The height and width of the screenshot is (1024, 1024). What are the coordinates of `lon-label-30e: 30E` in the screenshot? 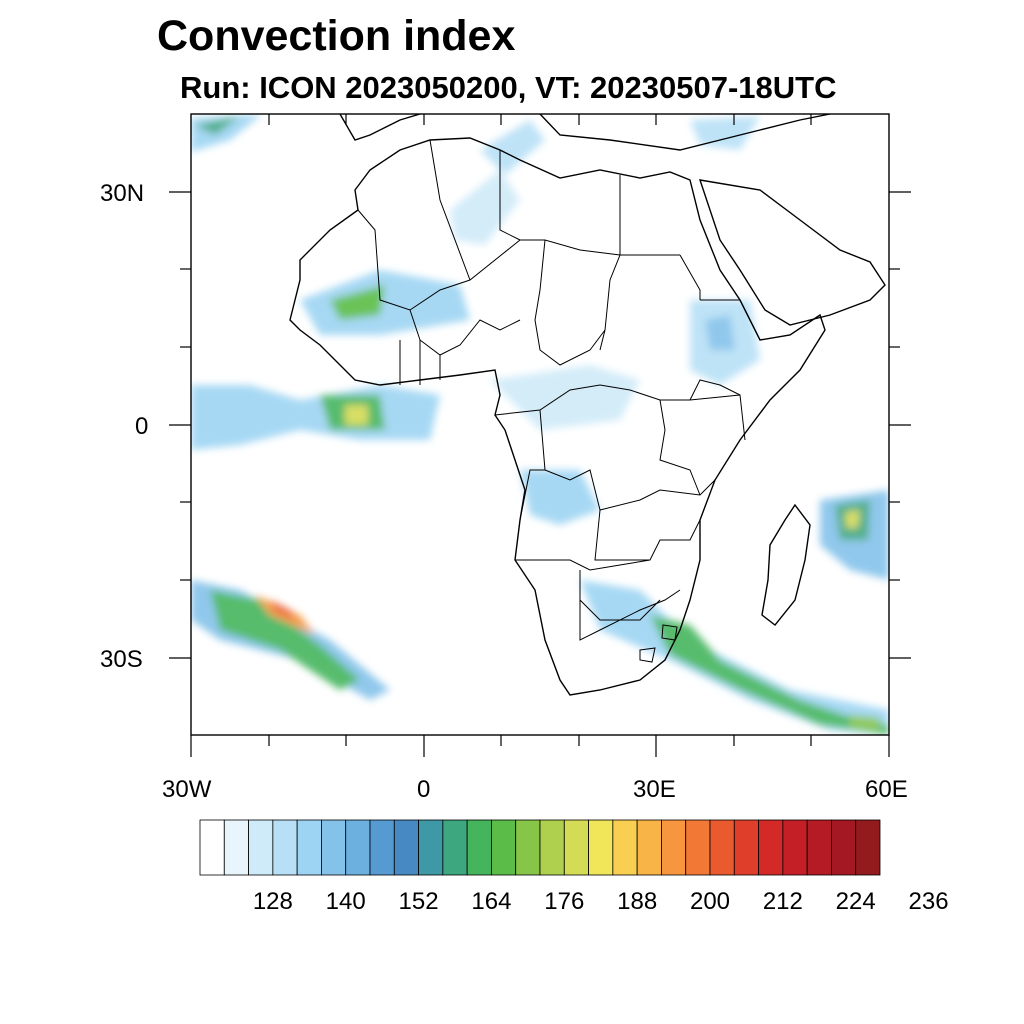 It's located at (654, 789).